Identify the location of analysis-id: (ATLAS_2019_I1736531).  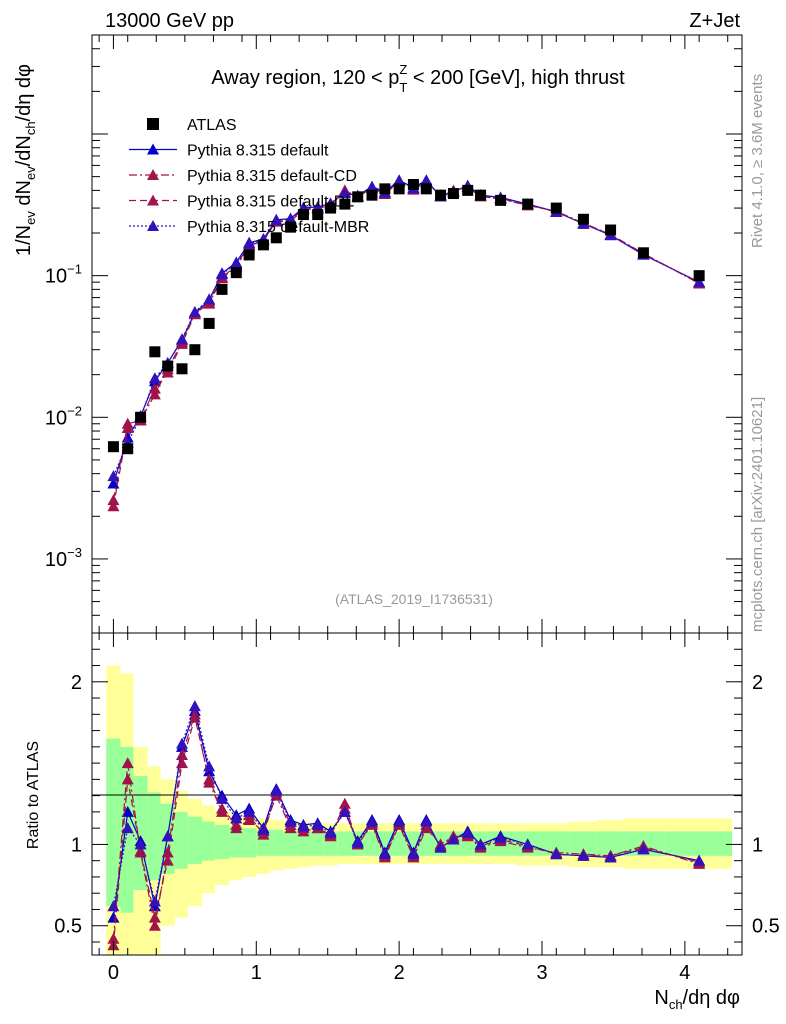
(414, 599).